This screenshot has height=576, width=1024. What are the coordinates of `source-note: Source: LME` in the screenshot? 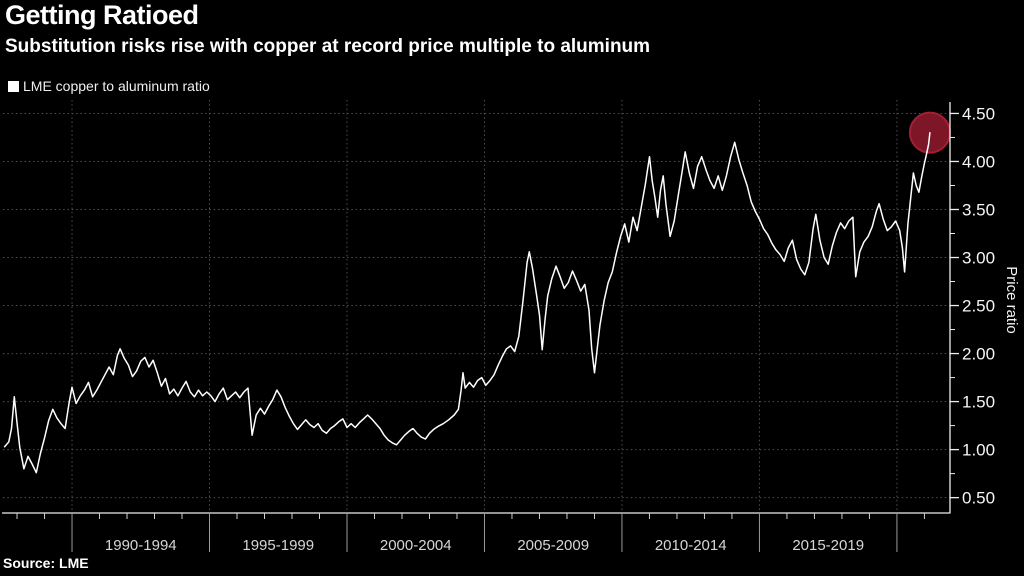 It's located at (46, 563).